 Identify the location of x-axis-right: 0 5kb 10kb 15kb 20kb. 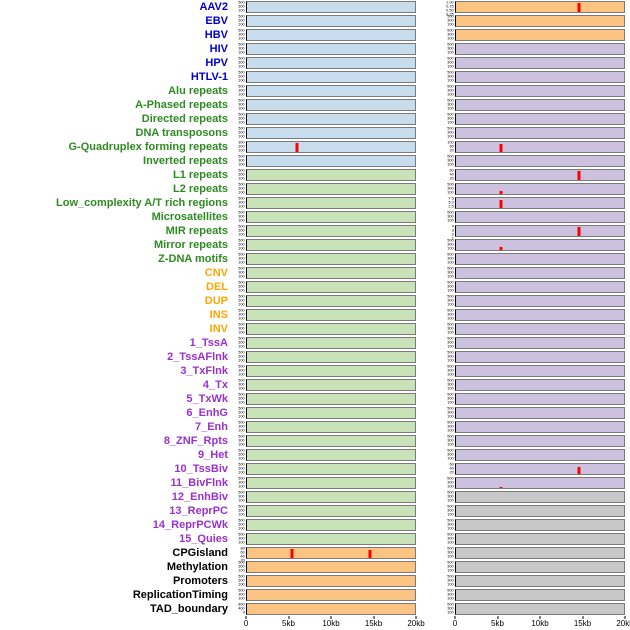
(541, 623).